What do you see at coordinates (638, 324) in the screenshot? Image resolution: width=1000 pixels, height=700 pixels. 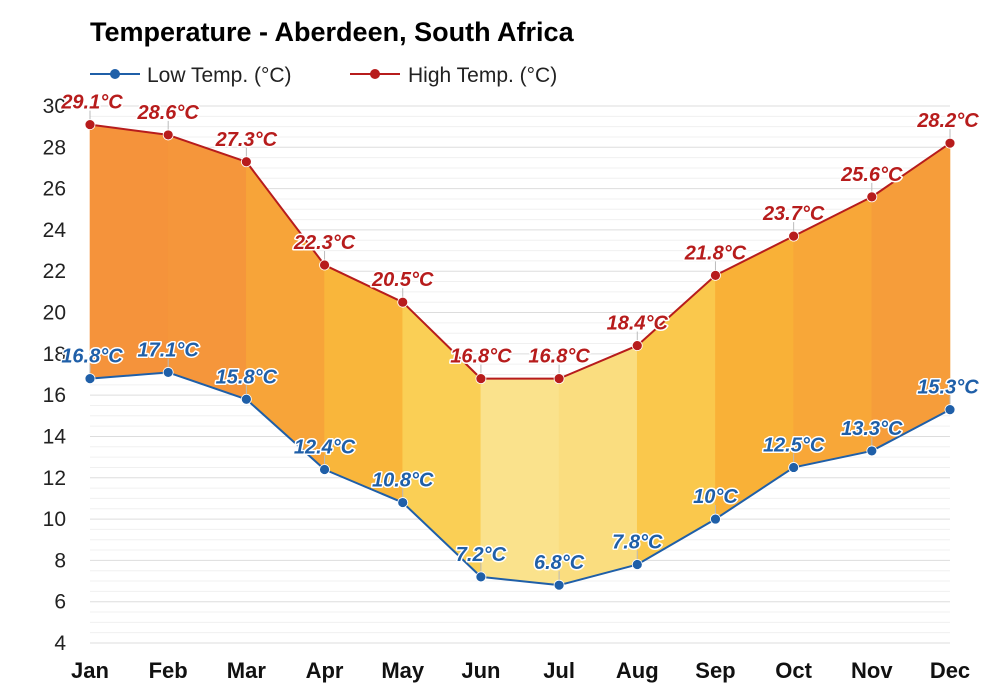 I see `high-temp-label-aug: 18.4°C` at bounding box center [638, 324].